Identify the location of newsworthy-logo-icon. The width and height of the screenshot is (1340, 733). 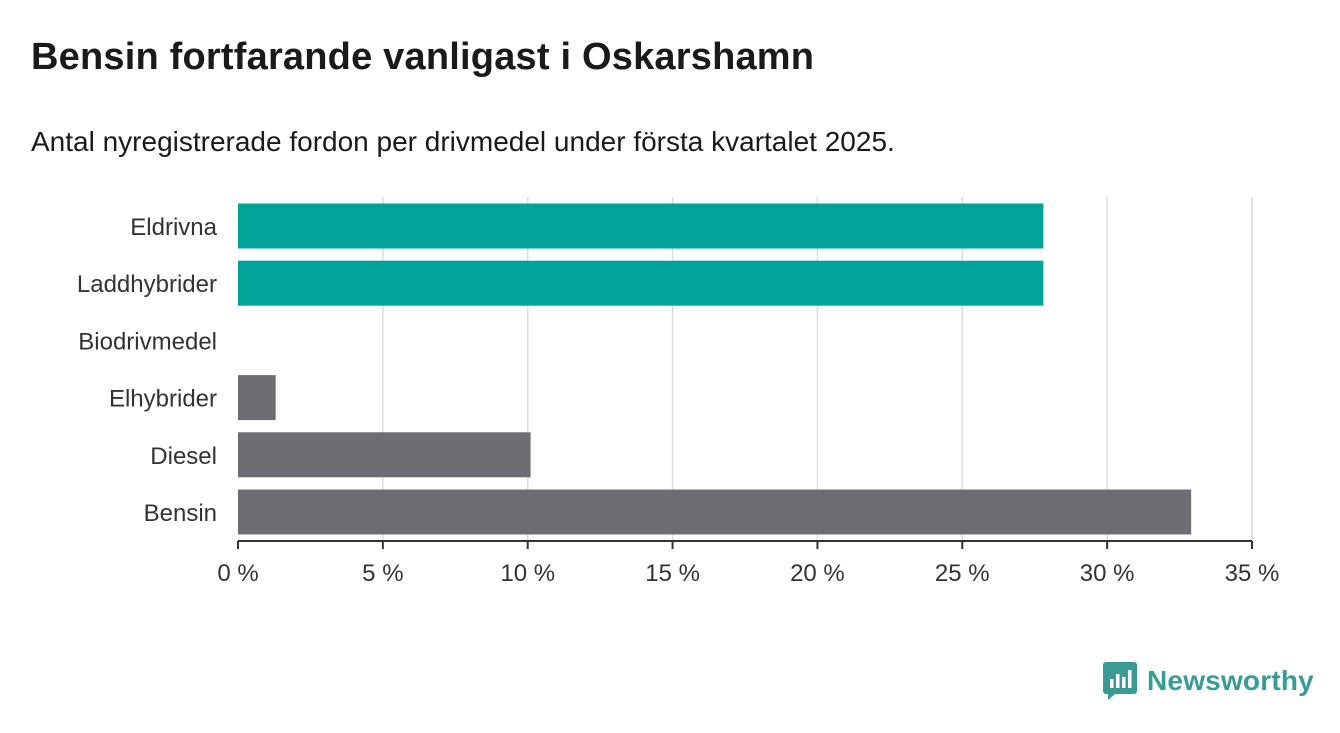
(1120, 681).